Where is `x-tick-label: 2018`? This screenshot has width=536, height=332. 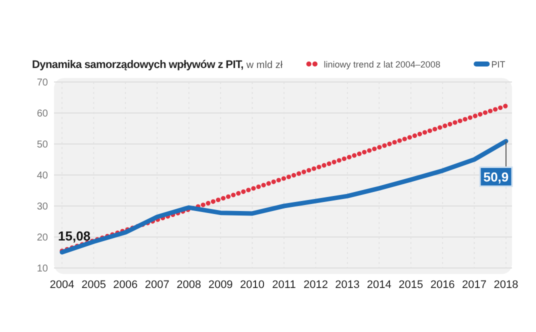
x-tick-label: 2018 is located at coordinates (506, 285).